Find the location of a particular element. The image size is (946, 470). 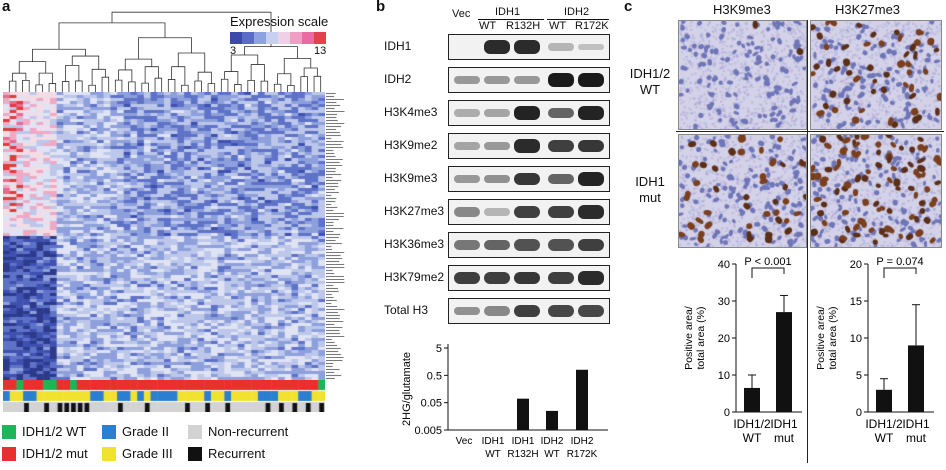

lane-idh1-wt: WT is located at coordinates (488, 26).